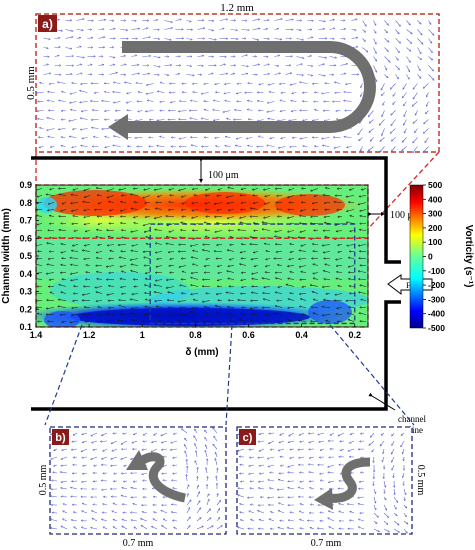 The height and width of the screenshot is (550, 475). I want to click on y-axis-label: Channel width (mm), so click(6, 256).